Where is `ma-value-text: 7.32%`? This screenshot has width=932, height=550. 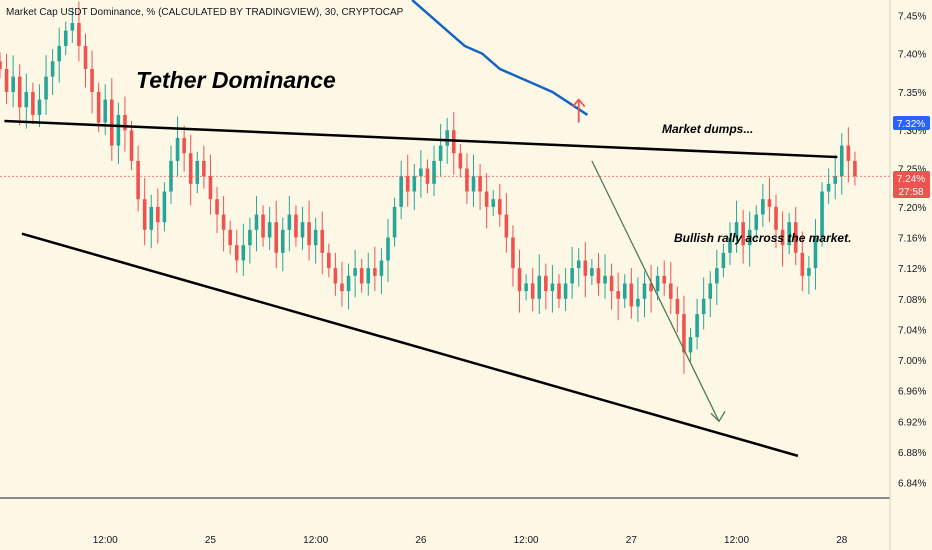
ma-value-text: 7.32% is located at coordinates (911, 124).